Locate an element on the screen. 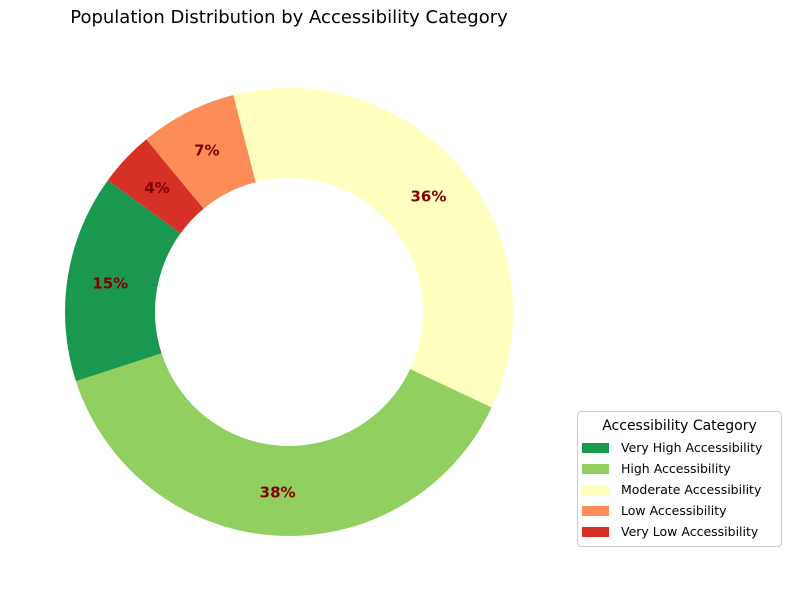 Image resolution: width=792 pixels, height=601 pixels. legend-item: Very High Accessibility is located at coordinates (679, 447).